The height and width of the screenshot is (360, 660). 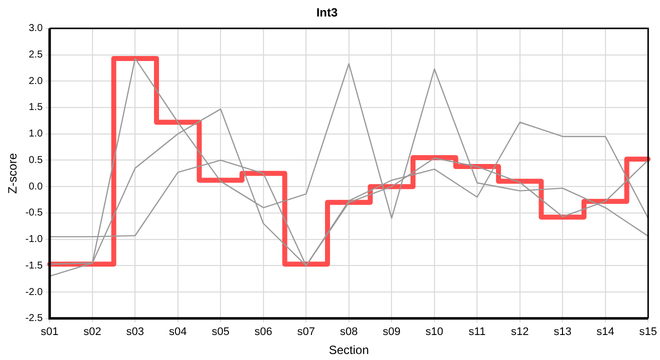 I want to click on x-tick-label: s11, so click(x=477, y=332).